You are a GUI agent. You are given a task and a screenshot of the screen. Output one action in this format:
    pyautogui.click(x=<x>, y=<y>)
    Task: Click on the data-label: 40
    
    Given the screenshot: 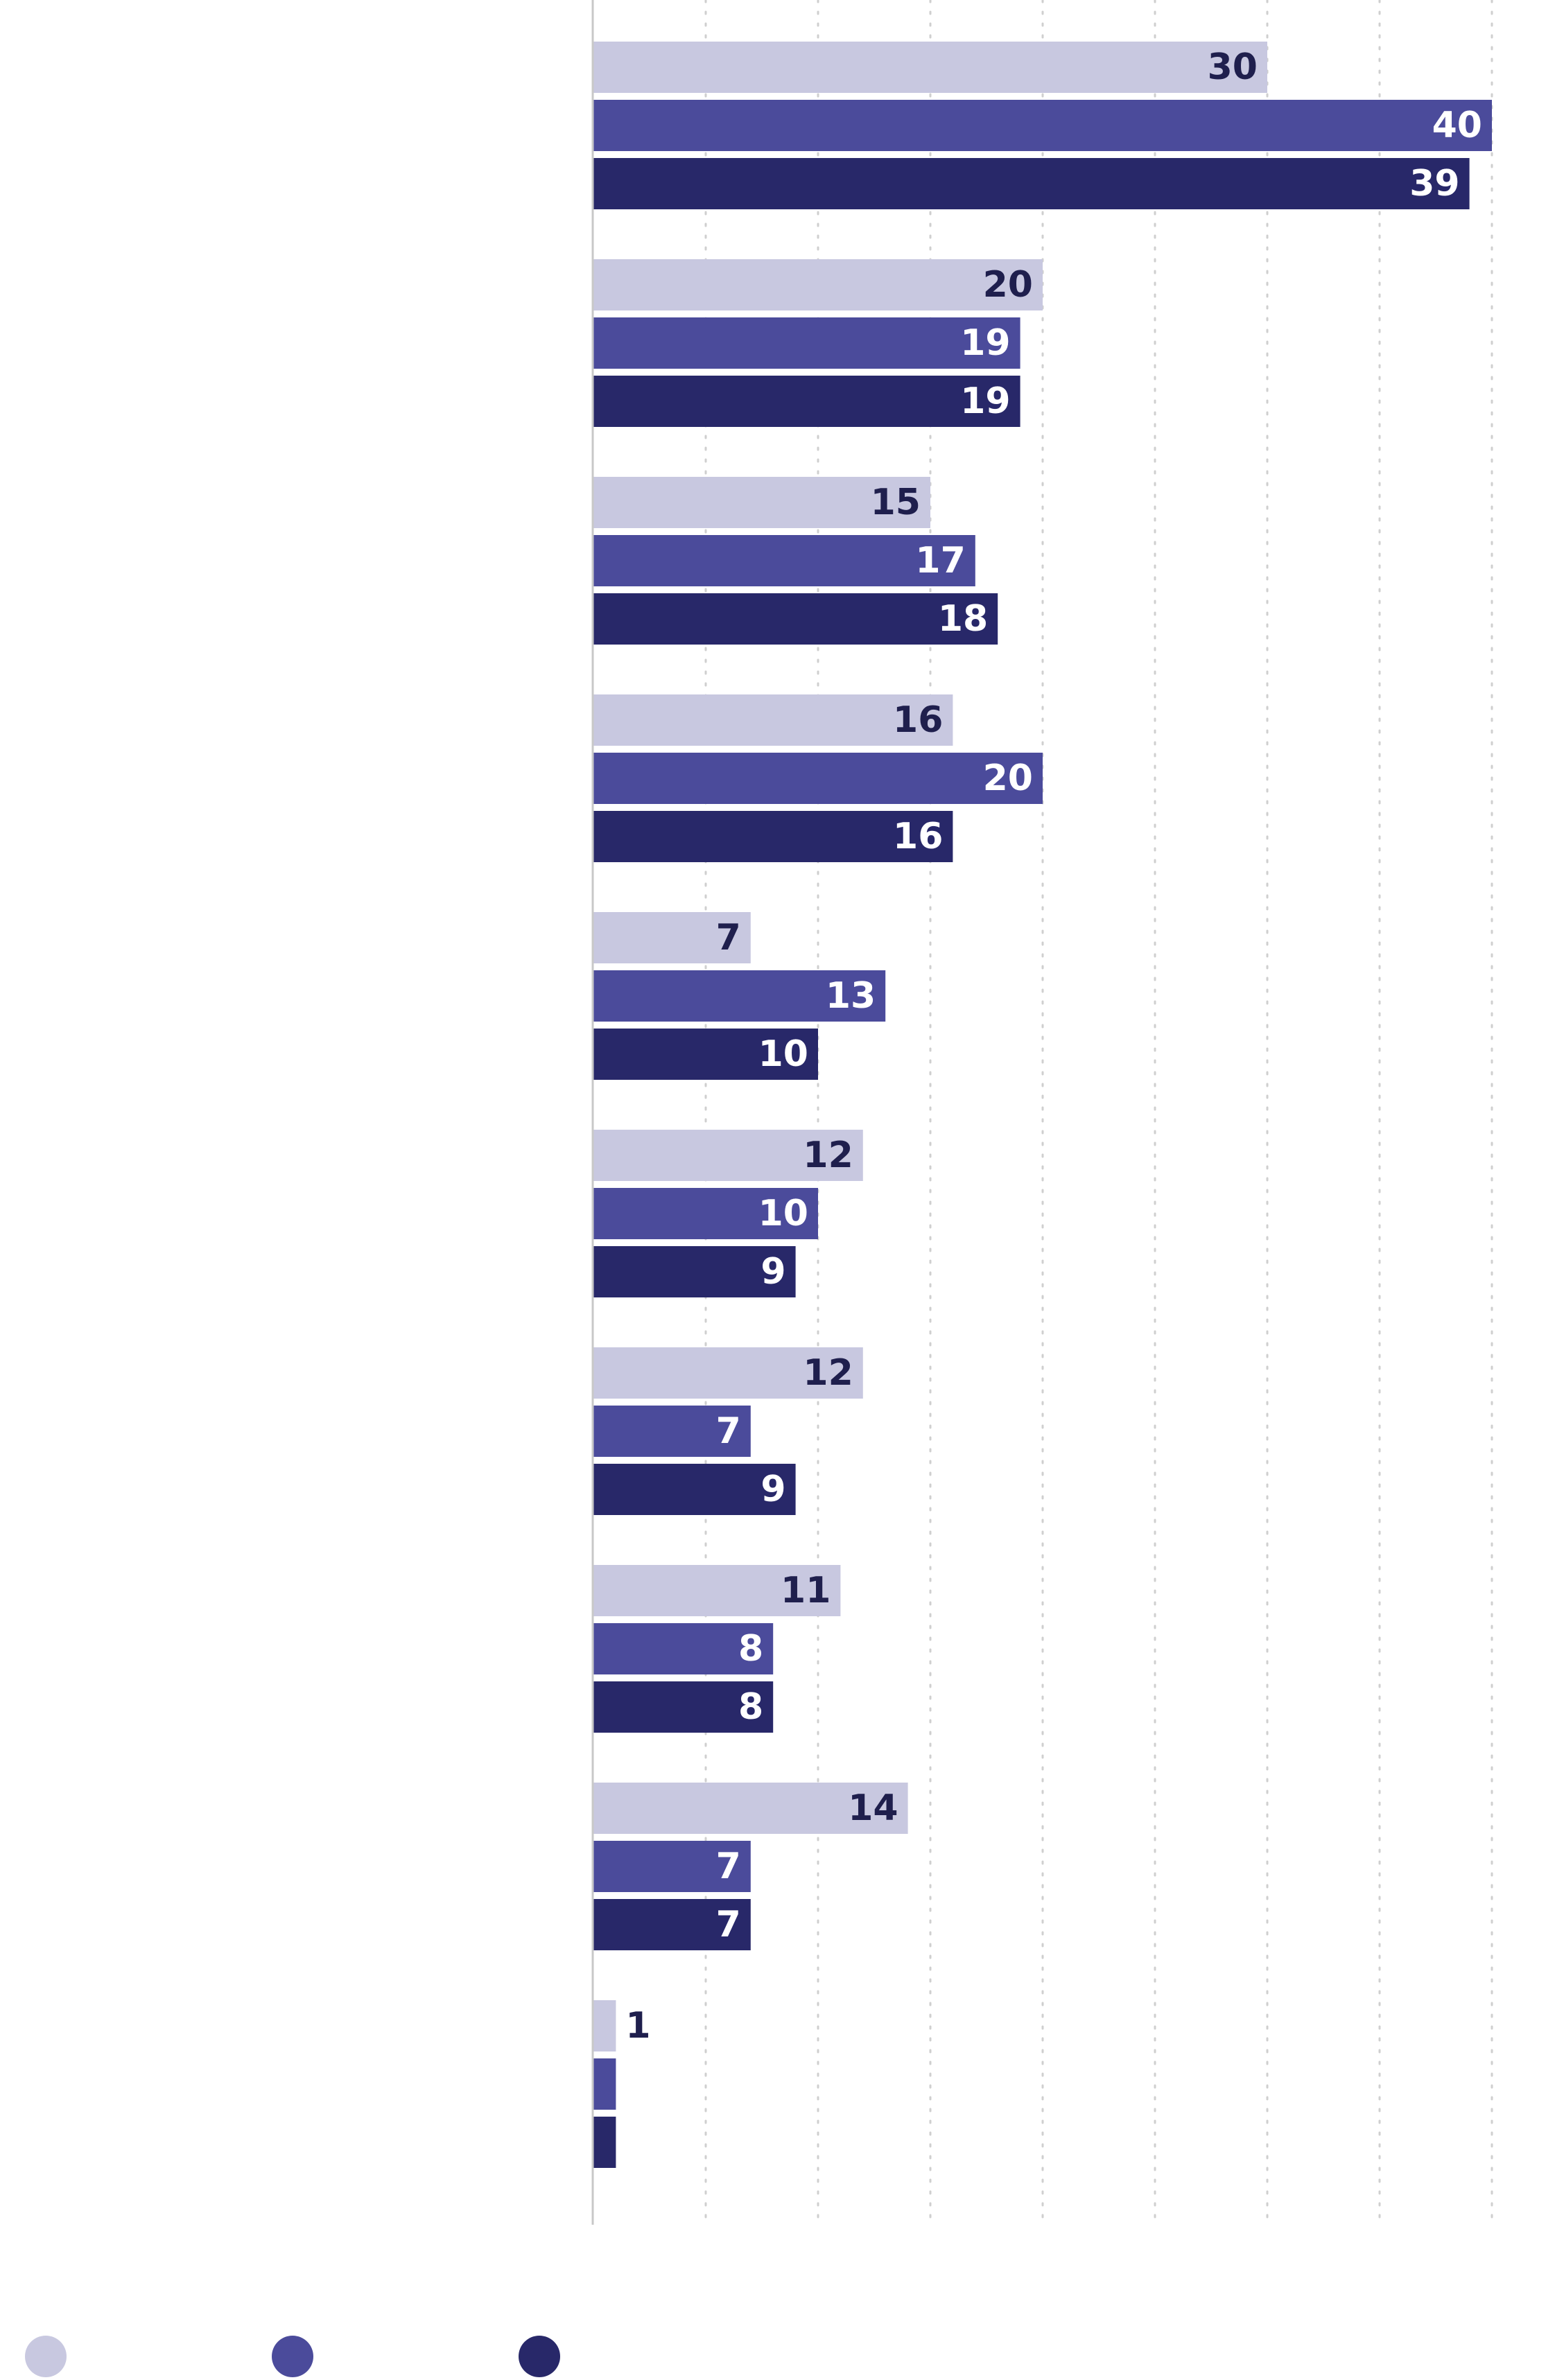 What is the action you would take?
    pyautogui.click(x=1457, y=125)
    